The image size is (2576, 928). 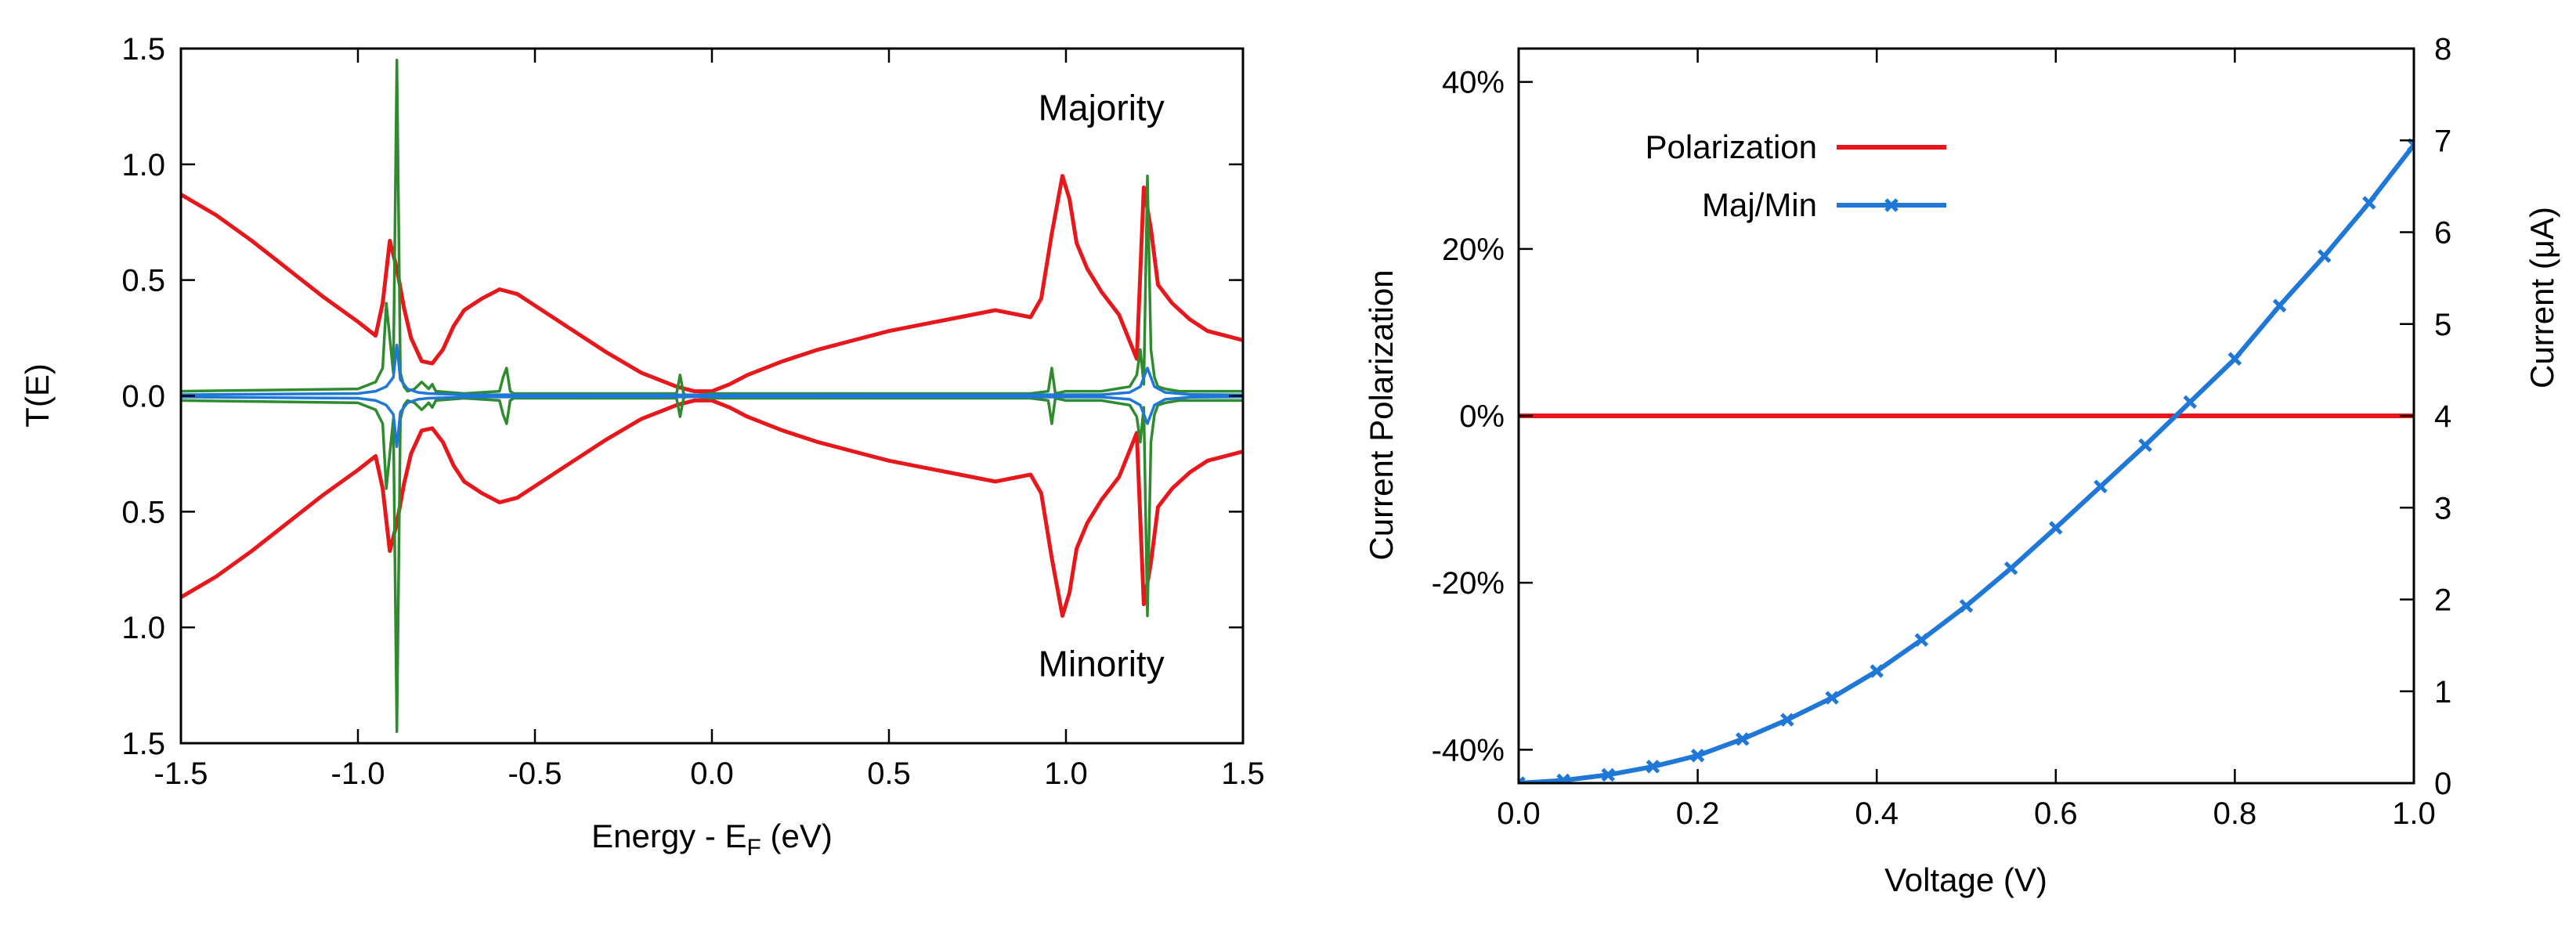 I want to click on y2-tick-label: 6, so click(x=2442, y=233).